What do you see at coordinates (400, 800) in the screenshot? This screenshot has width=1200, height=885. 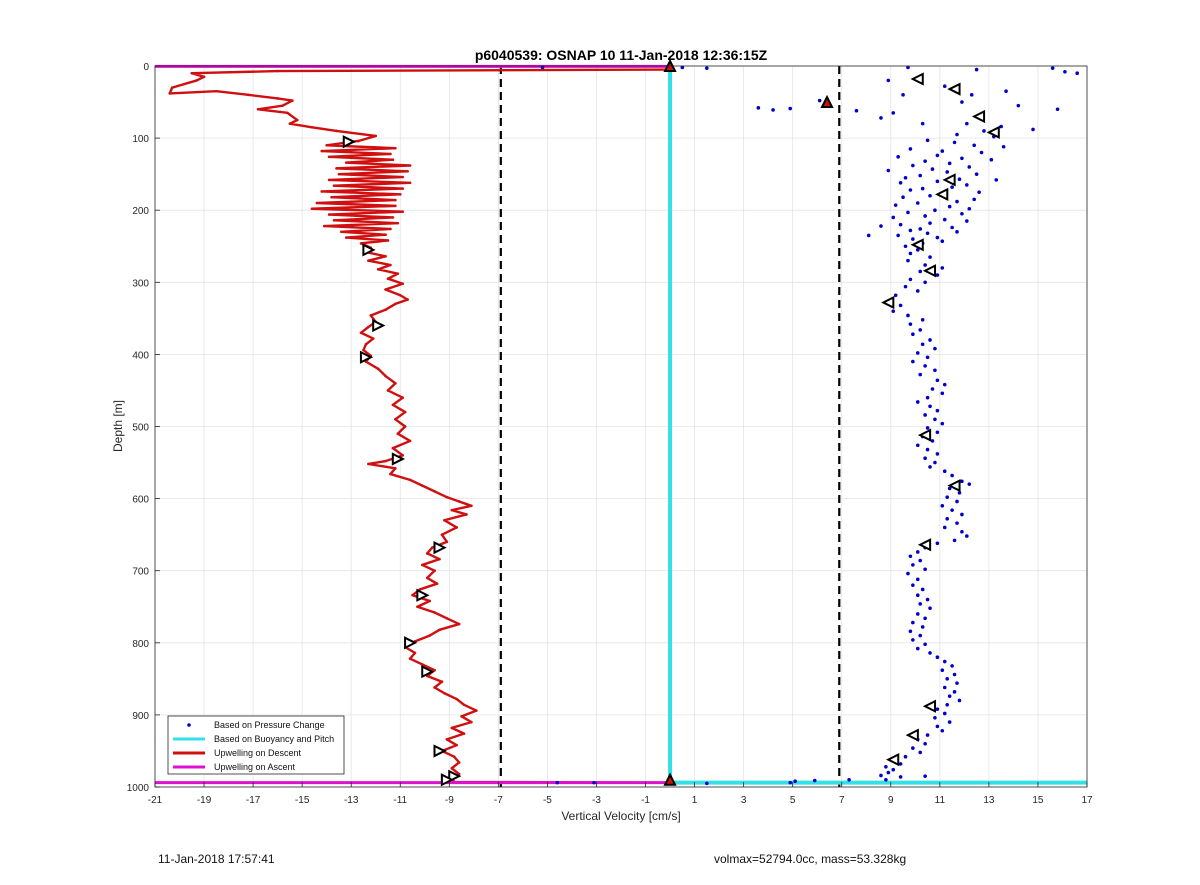 I see `x-tick-label: -11` at bounding box center [400, 800].